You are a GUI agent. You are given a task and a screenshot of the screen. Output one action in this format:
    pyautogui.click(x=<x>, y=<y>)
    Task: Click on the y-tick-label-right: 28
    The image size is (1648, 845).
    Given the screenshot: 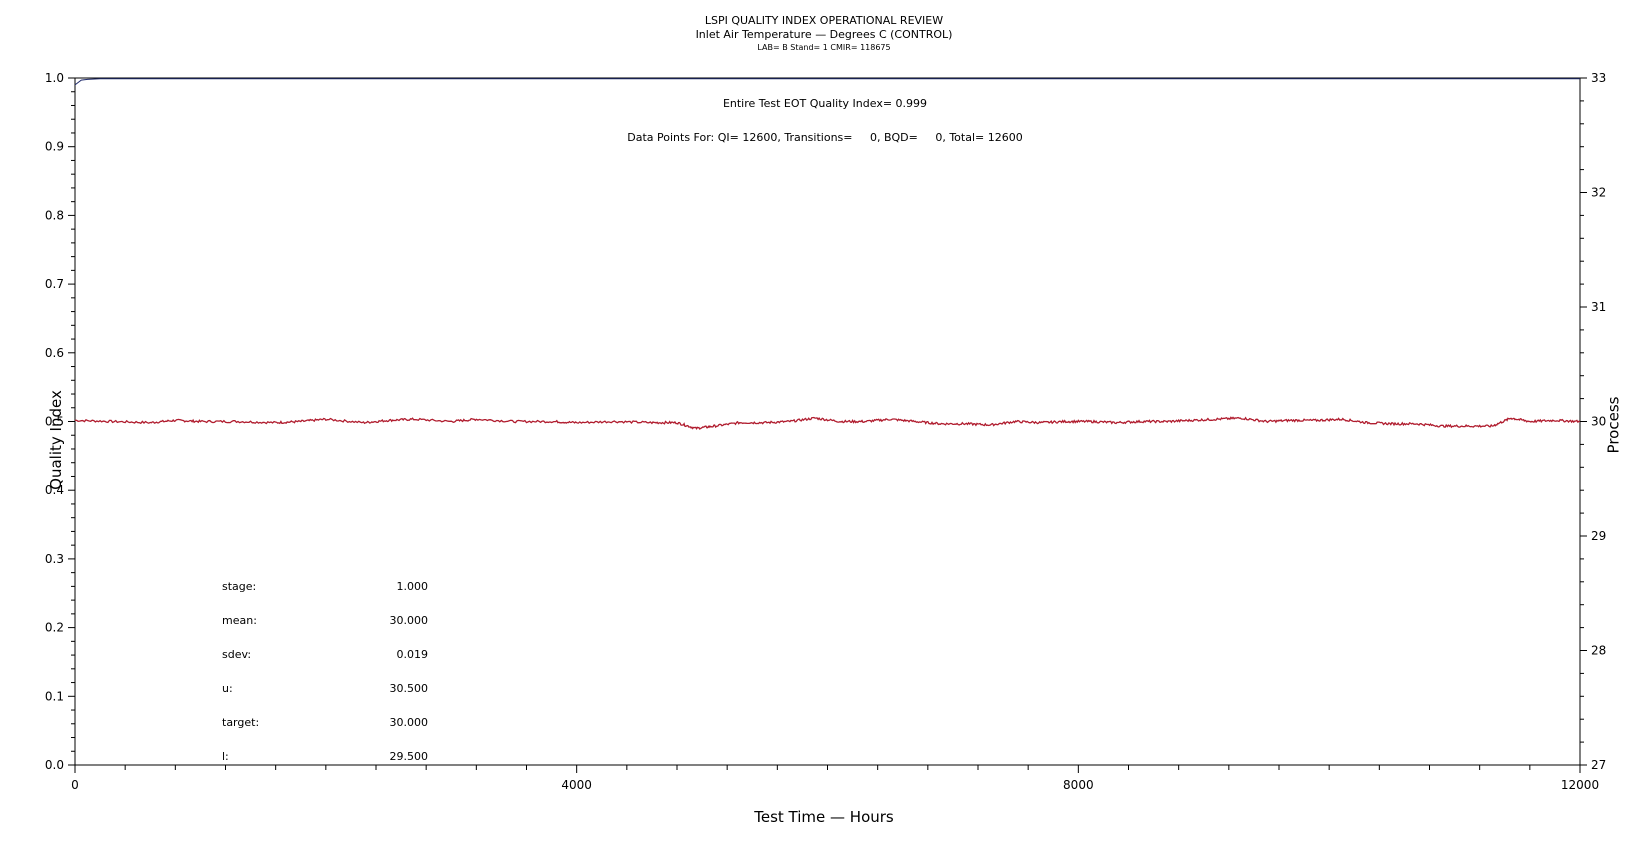 What is the action you would take?
    pyautogui.click(x=1598, y=651)
    